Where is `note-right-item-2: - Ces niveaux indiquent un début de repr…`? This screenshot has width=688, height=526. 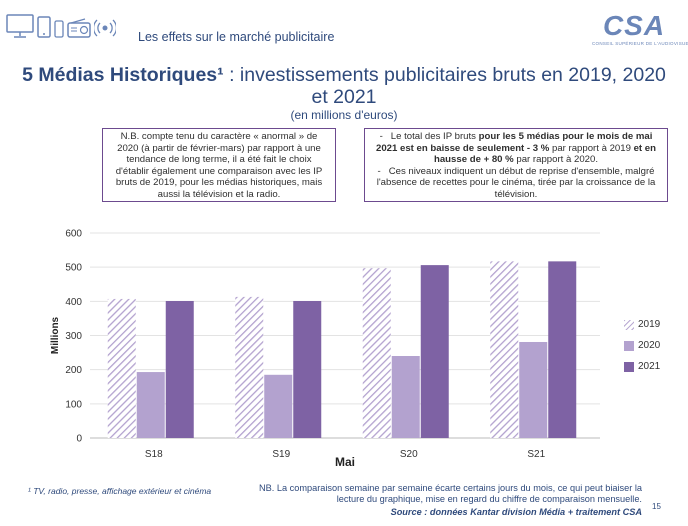 note-right-item-2: - Ces niveaux indiquent un début de repr… is located at coordinates (516, 183).